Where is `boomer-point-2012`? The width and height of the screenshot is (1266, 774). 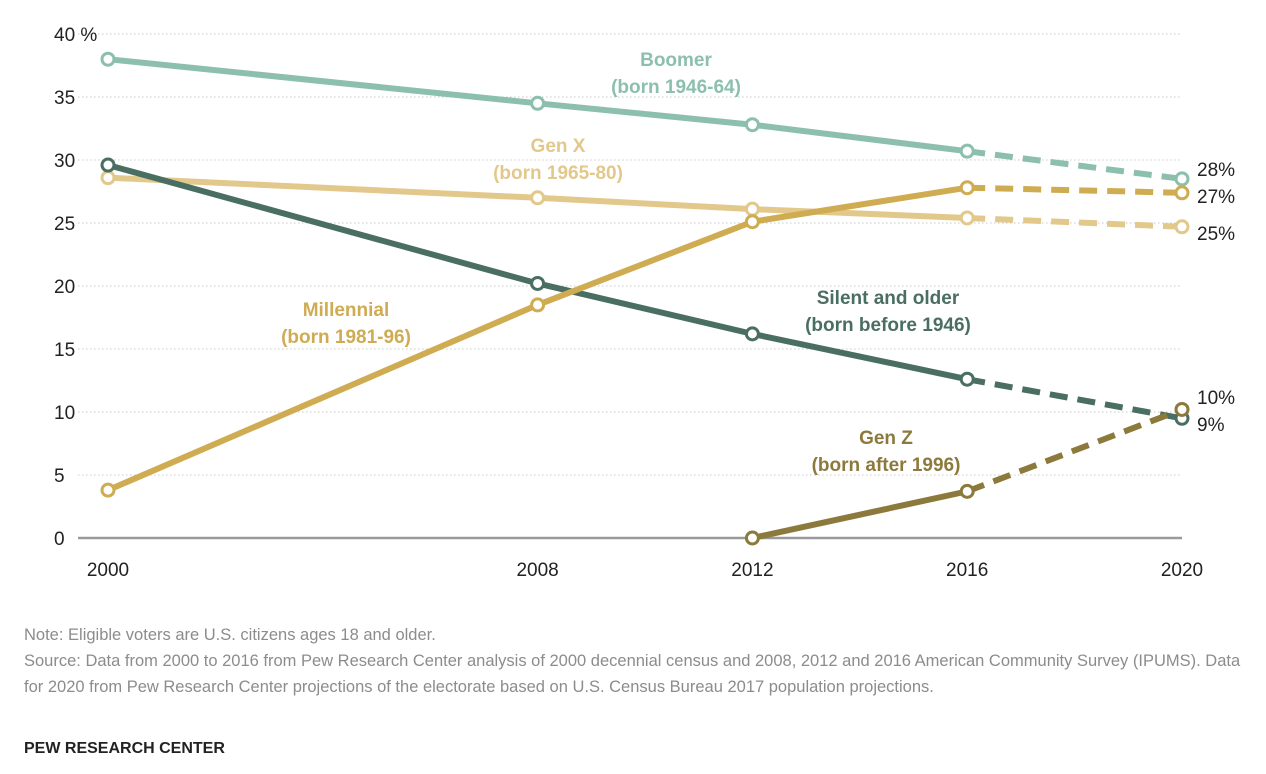
boomer-point-2012 is located at coordinates (752, 125).